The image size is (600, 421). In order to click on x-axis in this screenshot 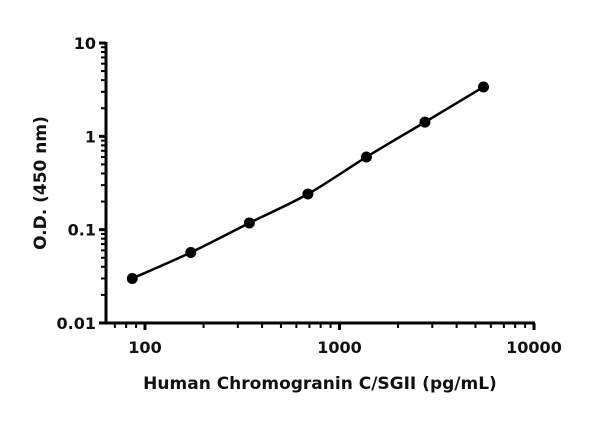, I will do `click(318, 325)`.